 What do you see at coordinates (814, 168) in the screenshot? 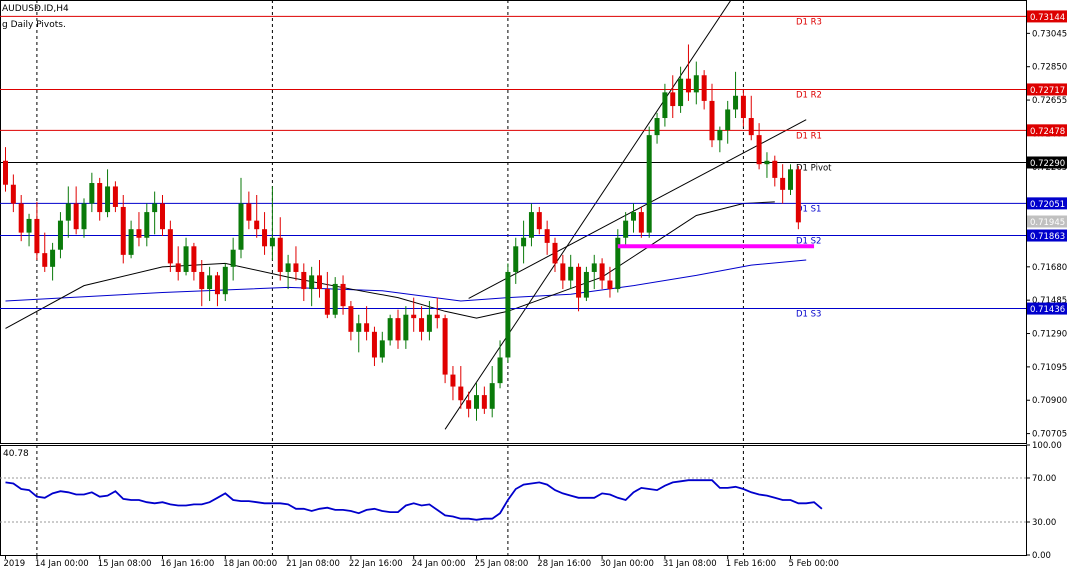
I see `pivot-name: D1 Pivot` at bounding box center [814, 168].